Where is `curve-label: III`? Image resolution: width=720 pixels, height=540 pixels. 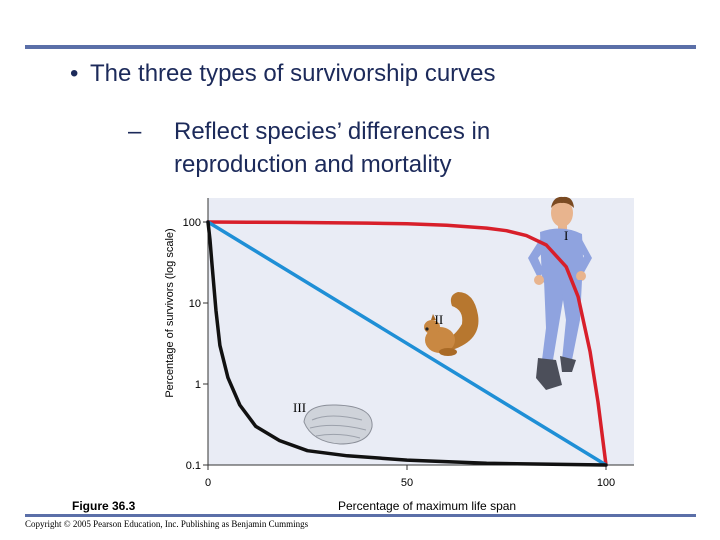 curve-label: III is located at coordinates (299, 407).